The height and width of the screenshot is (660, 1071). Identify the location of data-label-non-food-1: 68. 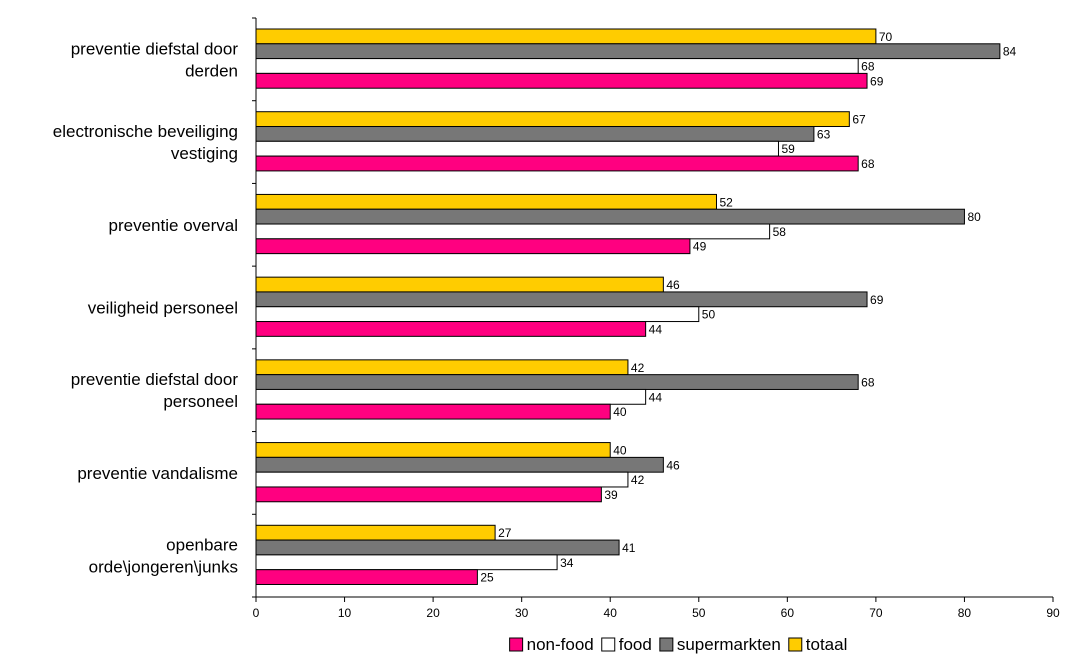
(868, 164).